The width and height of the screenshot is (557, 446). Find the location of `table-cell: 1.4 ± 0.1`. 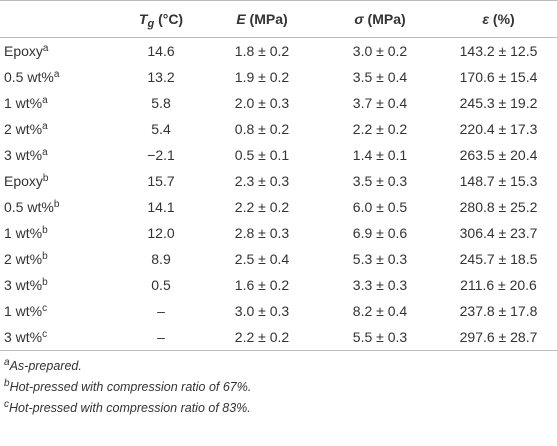

table-cell: 1.4 ± 0.1 is located at coordinates (380, 155).